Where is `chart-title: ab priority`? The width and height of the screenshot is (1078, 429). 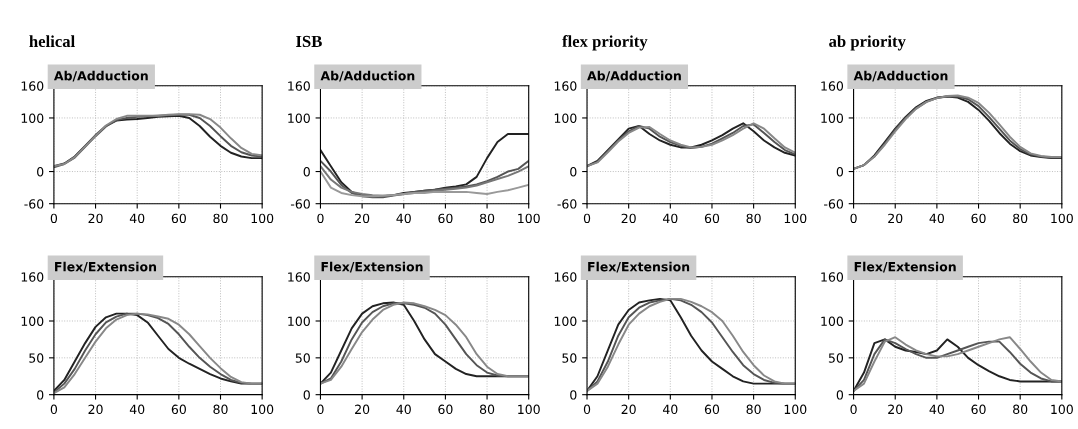 chart-title: ab priority is located at coordinates (867, 43).